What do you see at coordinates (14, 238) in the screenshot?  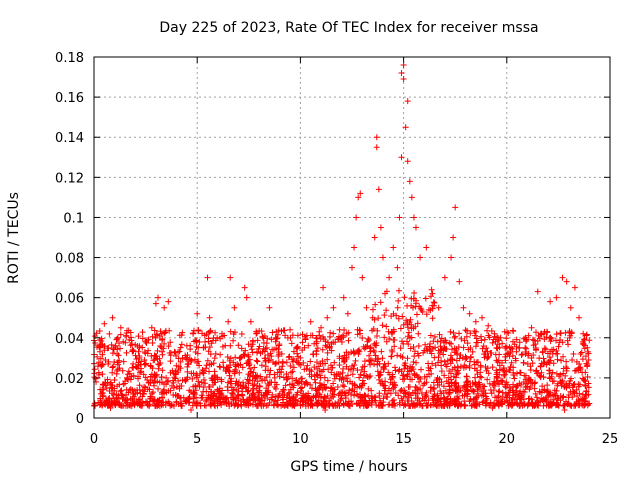 I see `y-axis-title: ROTI / TECUs` at bounding box center [14, 238].